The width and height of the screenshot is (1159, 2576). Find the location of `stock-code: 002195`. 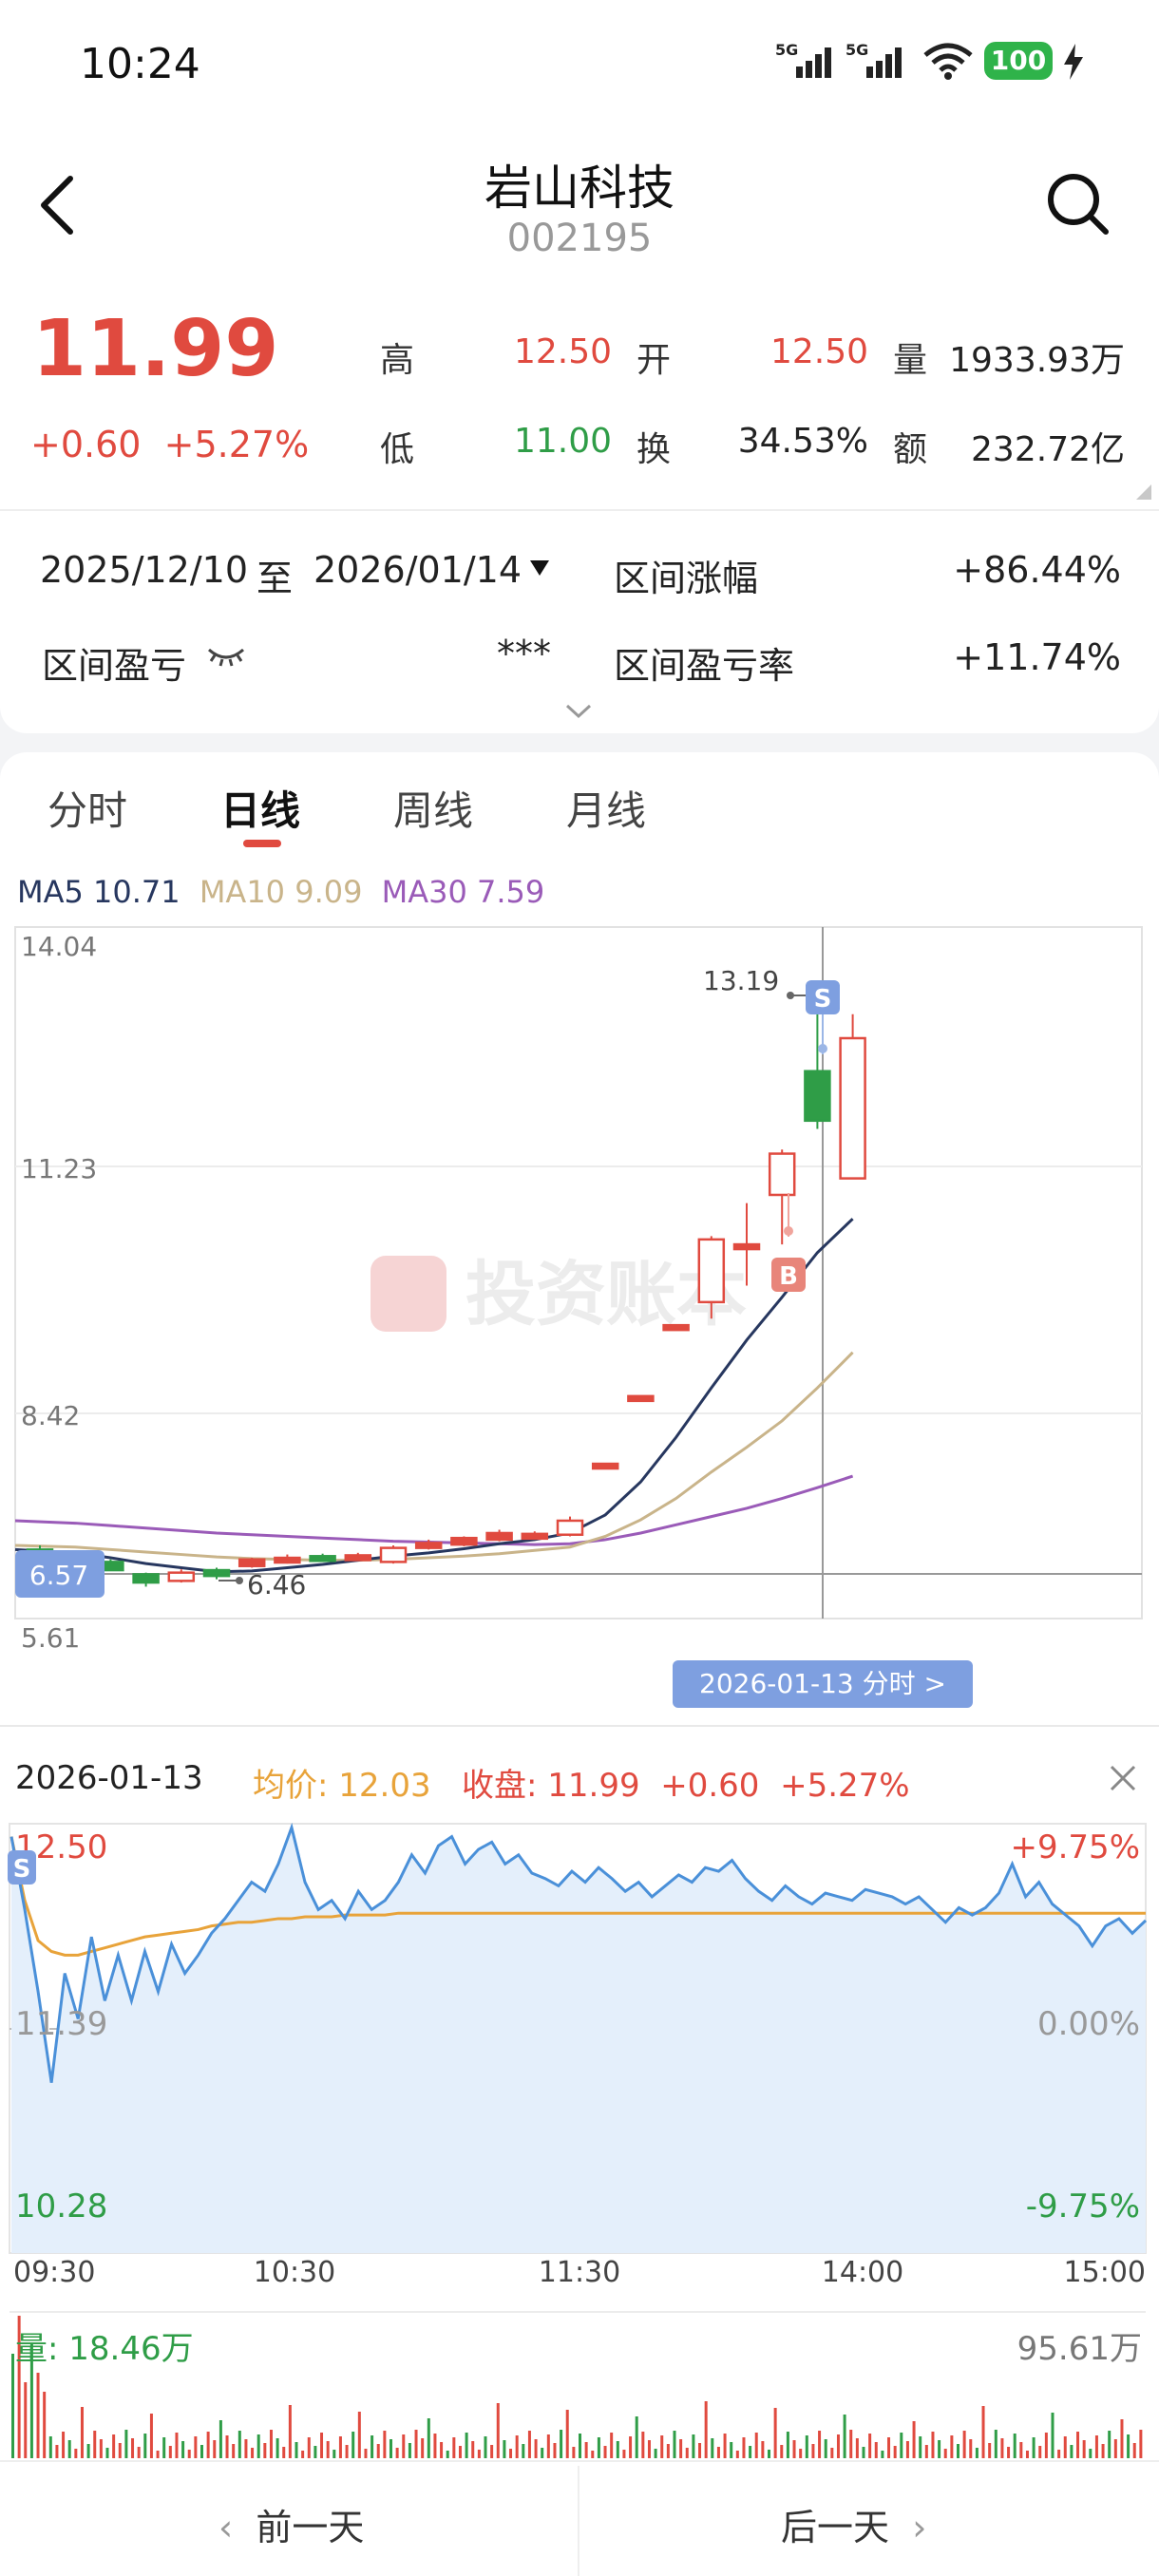

stock-code: 002195 is located at coordinates (579, 238).